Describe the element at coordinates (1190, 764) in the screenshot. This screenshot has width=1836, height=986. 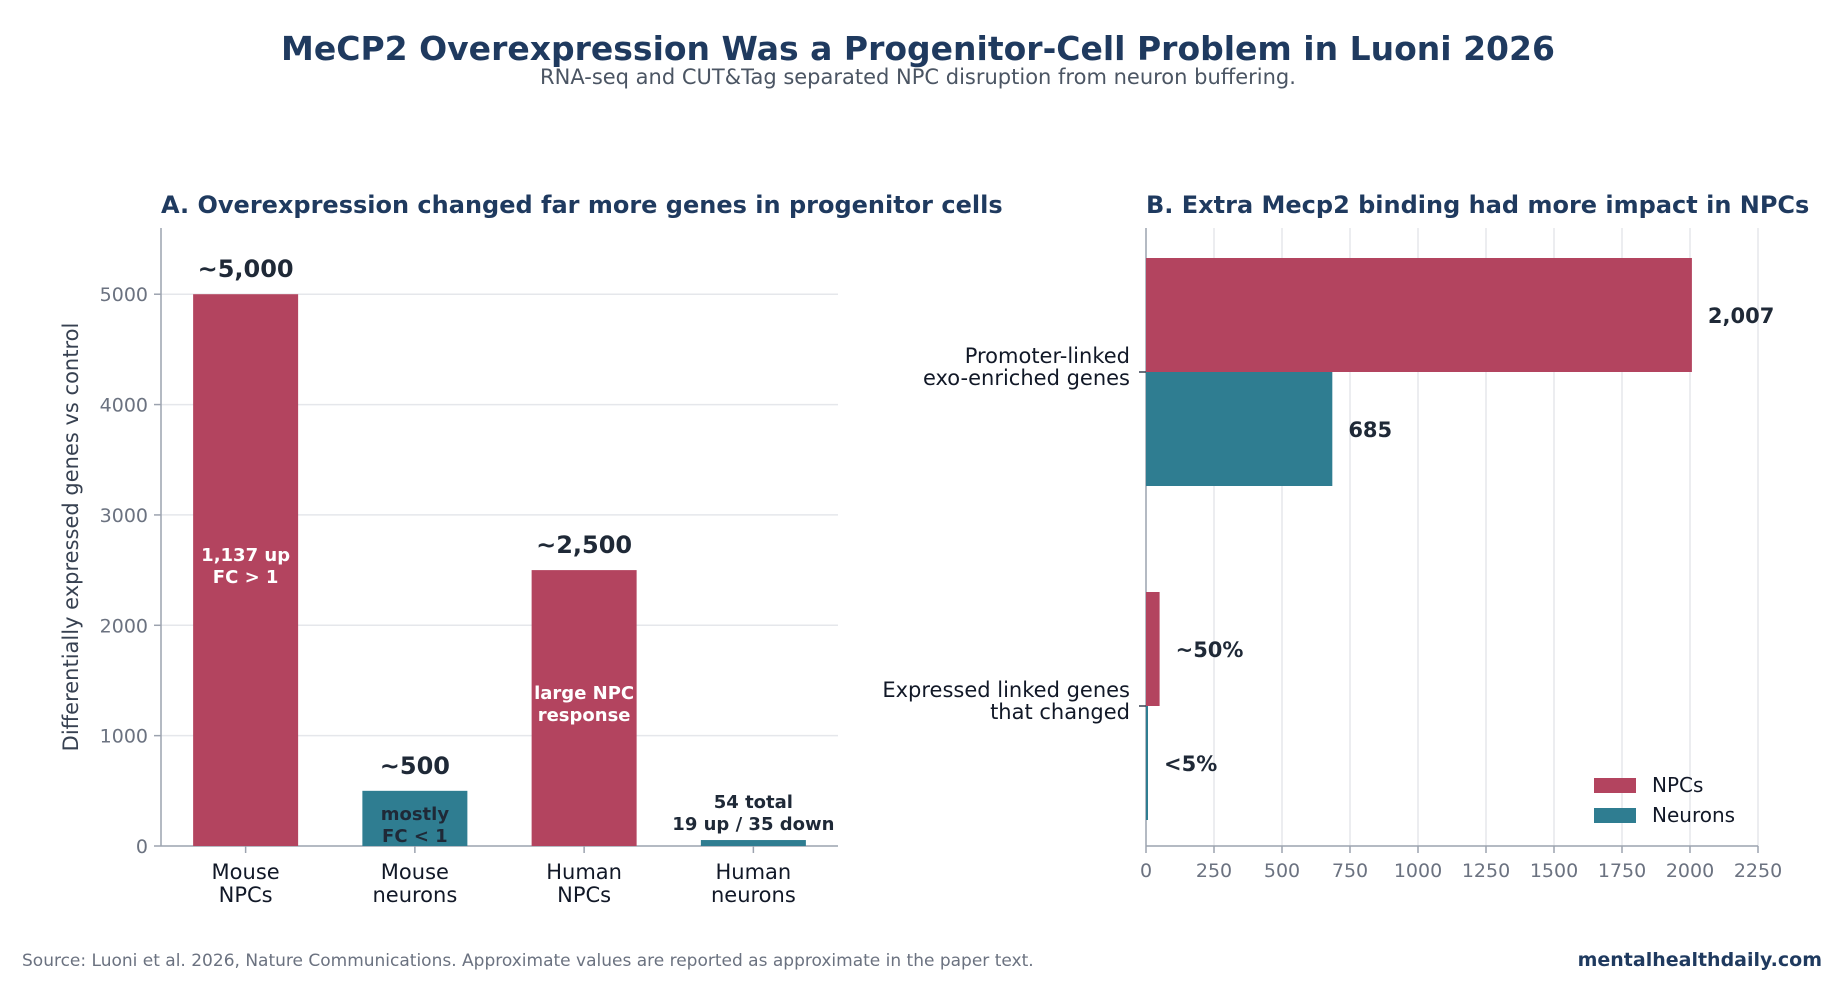
I see `value-label: <5%` at that location.